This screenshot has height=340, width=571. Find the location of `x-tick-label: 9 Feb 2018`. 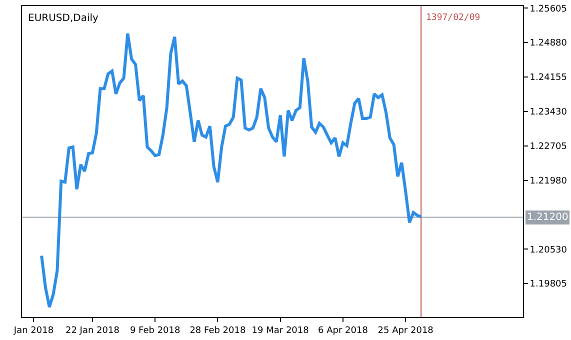

x-tick-label: 9 Feb 2018 is located at coordinates (155, 331).